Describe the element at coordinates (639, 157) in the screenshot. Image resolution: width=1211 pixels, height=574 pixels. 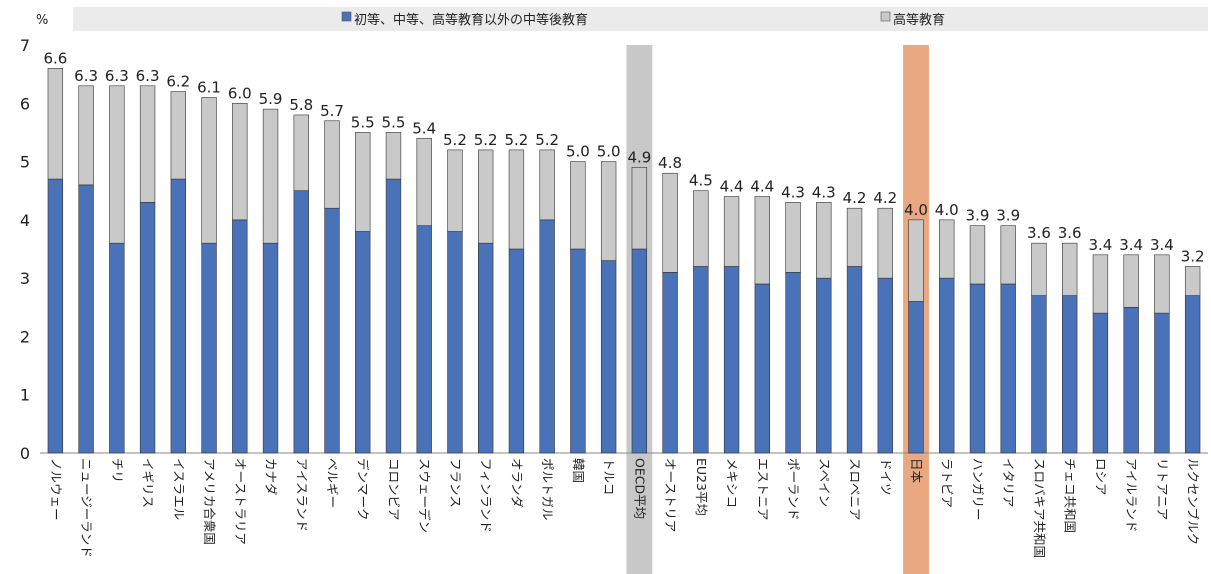
I see `total-value-label: 4.9` at that location.